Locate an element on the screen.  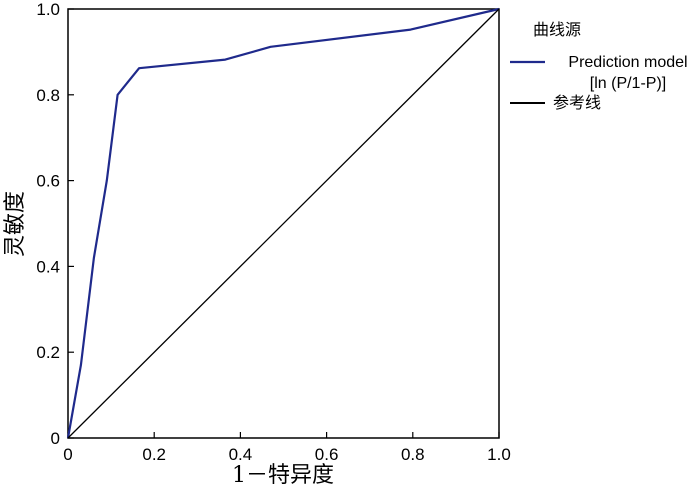
y-tick-label: 0.8 is located at coordinates (48, 95).